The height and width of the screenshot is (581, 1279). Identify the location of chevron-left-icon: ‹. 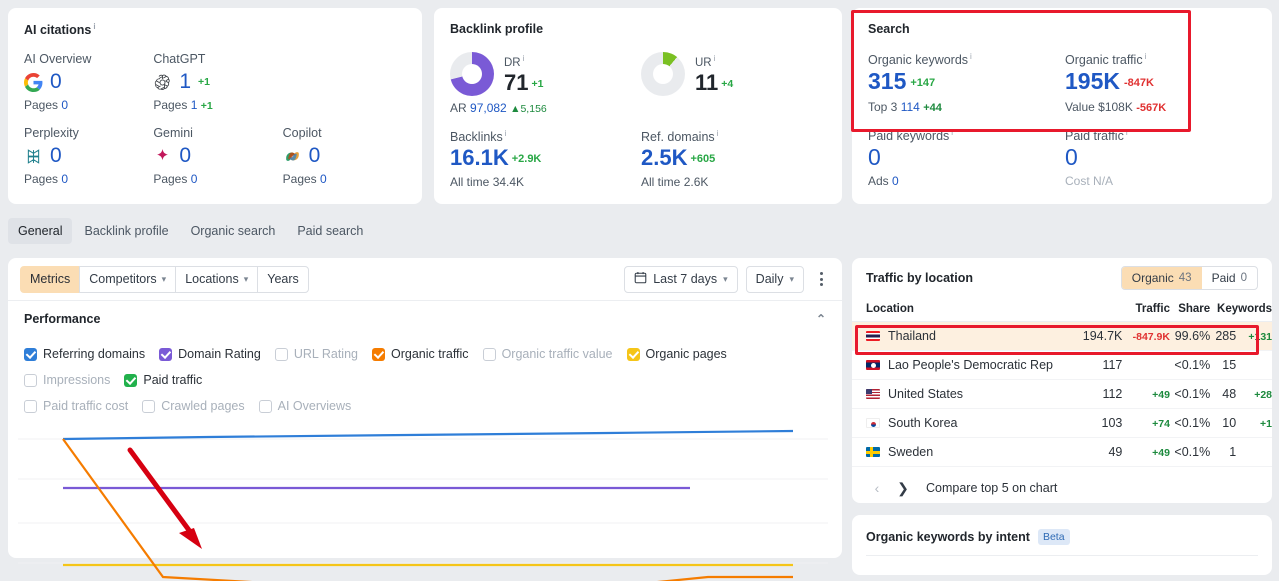
(877, 488).